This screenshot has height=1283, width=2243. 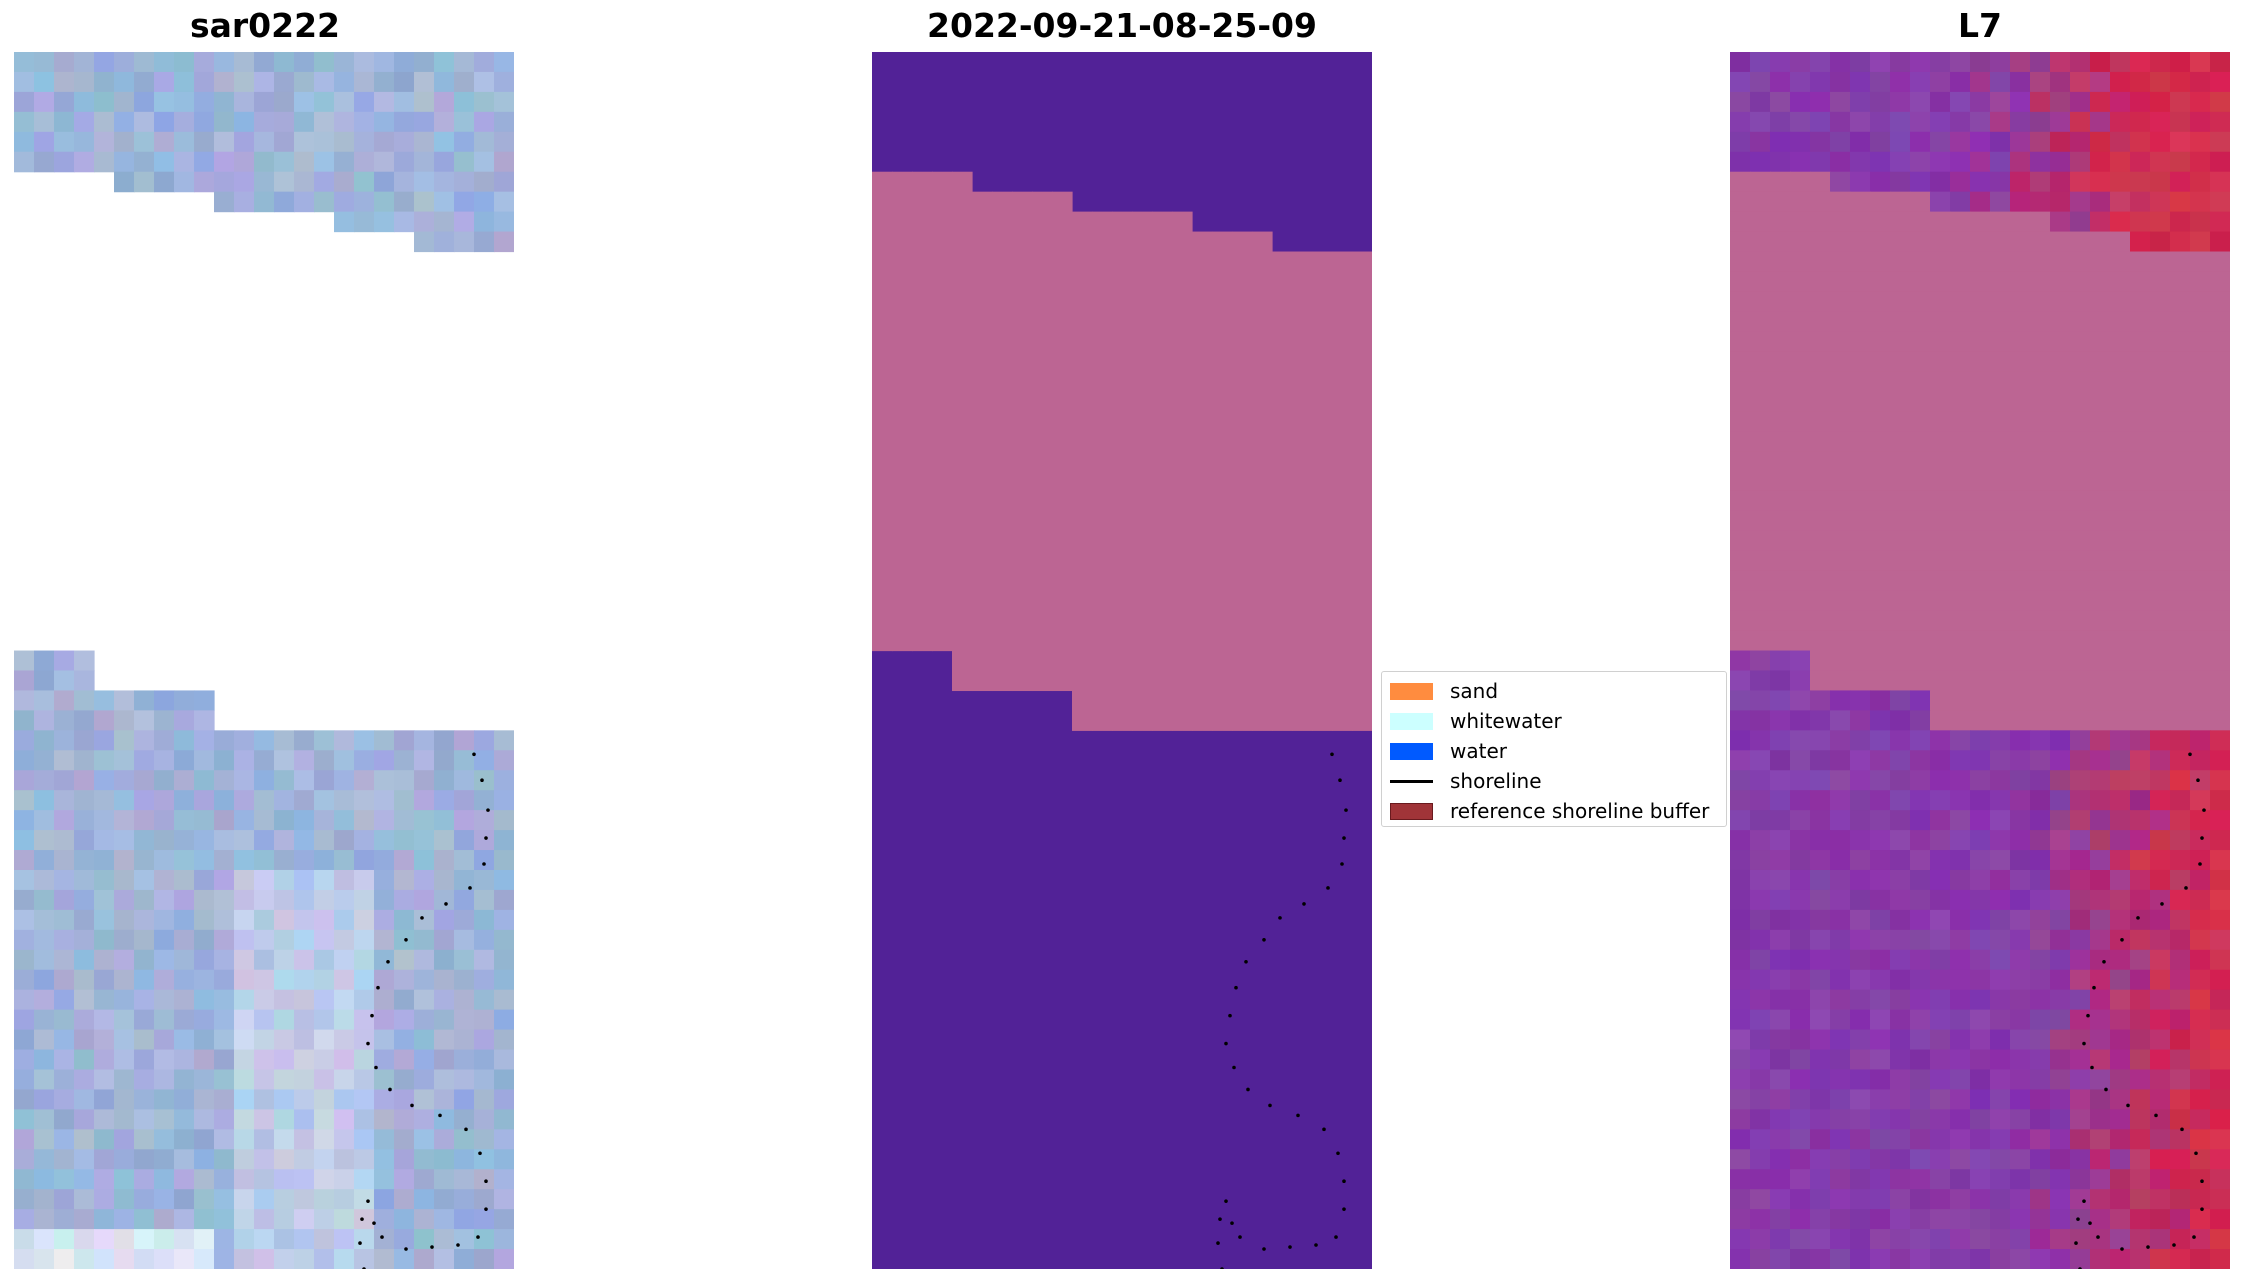 What do you see at coordinates (902, 411) in the screenshot?
I see `nodata-column` at bounding box center [902, 411].